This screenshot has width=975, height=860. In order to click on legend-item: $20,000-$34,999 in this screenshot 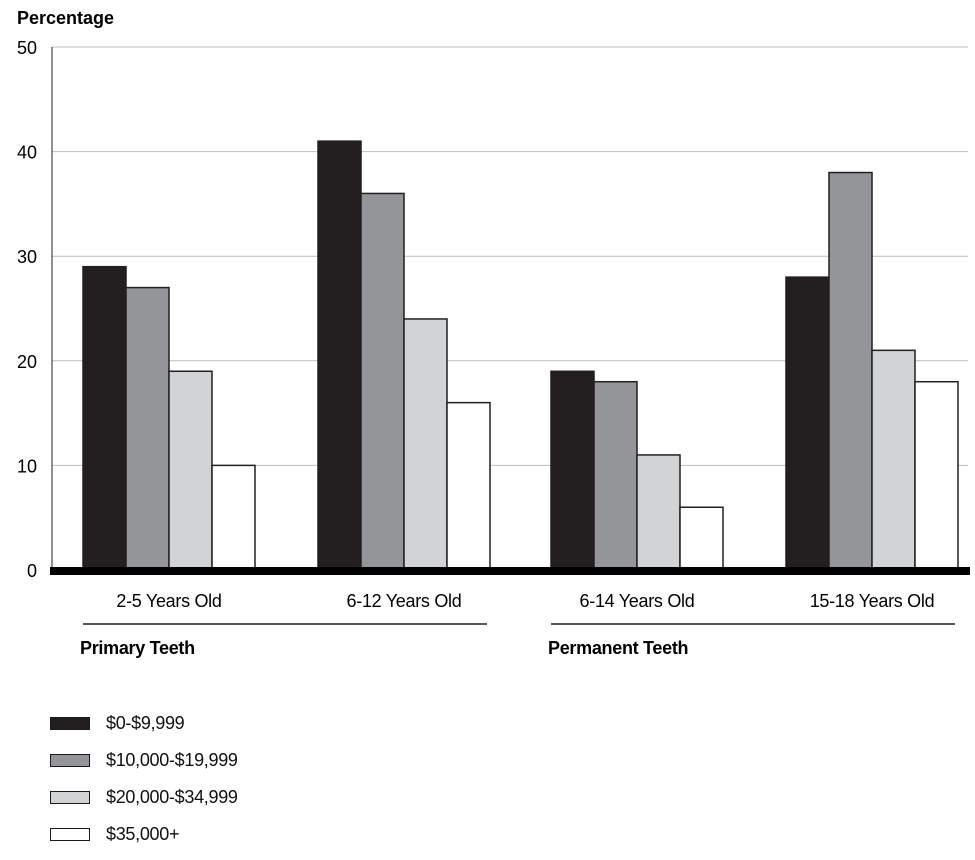, I will do `click(144, 797)`.